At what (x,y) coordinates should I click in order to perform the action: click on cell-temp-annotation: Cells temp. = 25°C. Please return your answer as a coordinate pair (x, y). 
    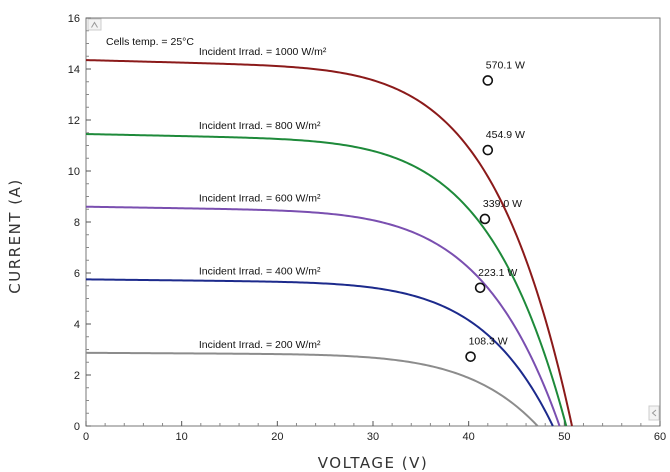
    Looking at the image, I should click on (150, 42).